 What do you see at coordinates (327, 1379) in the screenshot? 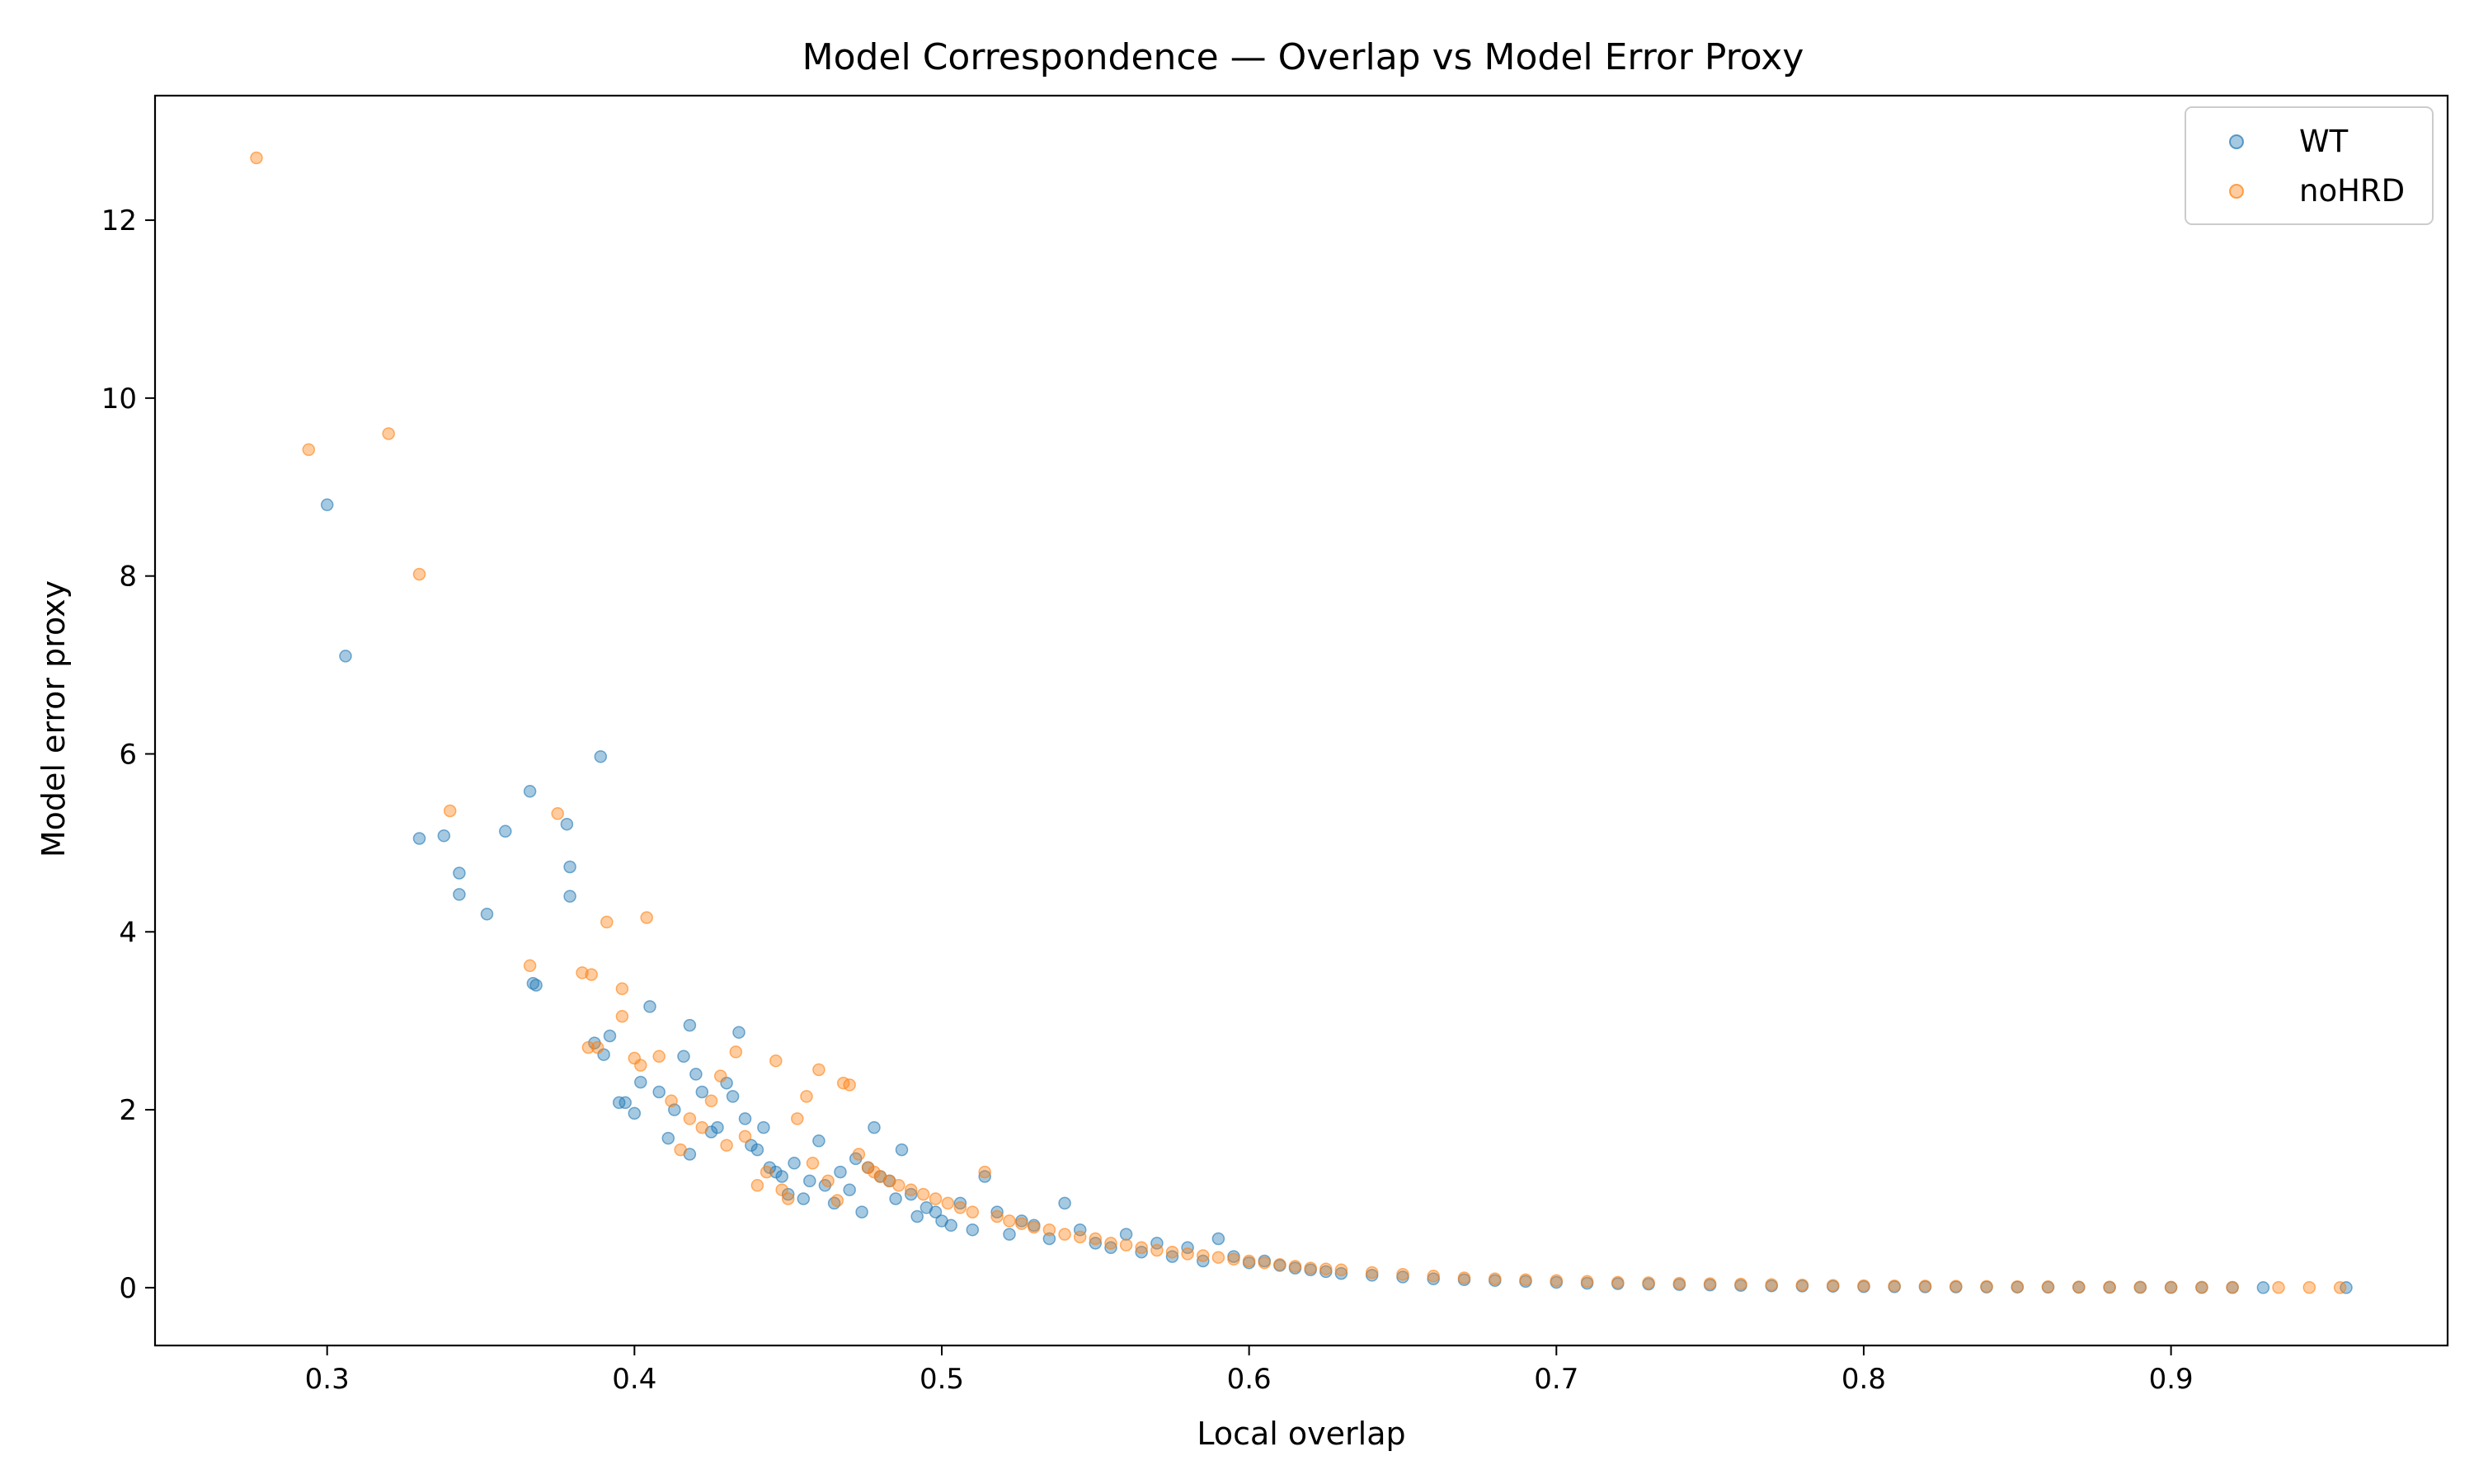
I see `x-tick-label: 0.3` at bounding box center [327, 1379].